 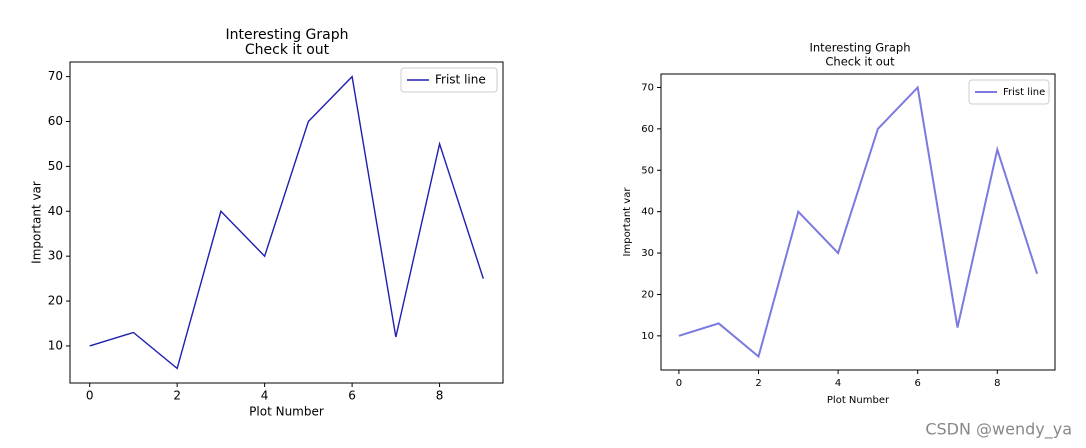 What do you see at coordinates (998, 430) in the screenshot?
I see `watermark: CSDN @wendy_ya` at bounding box center [998, 430].